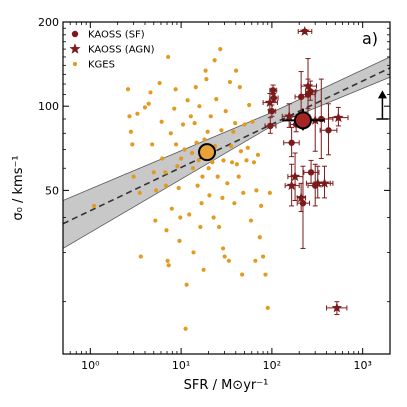 The height and width of the screenshot is (407, 407). Describe the element at coordinates (18, 187) in the screenshot. I see `y-axis-title: σ₀ / kms⁻¹` at that location.